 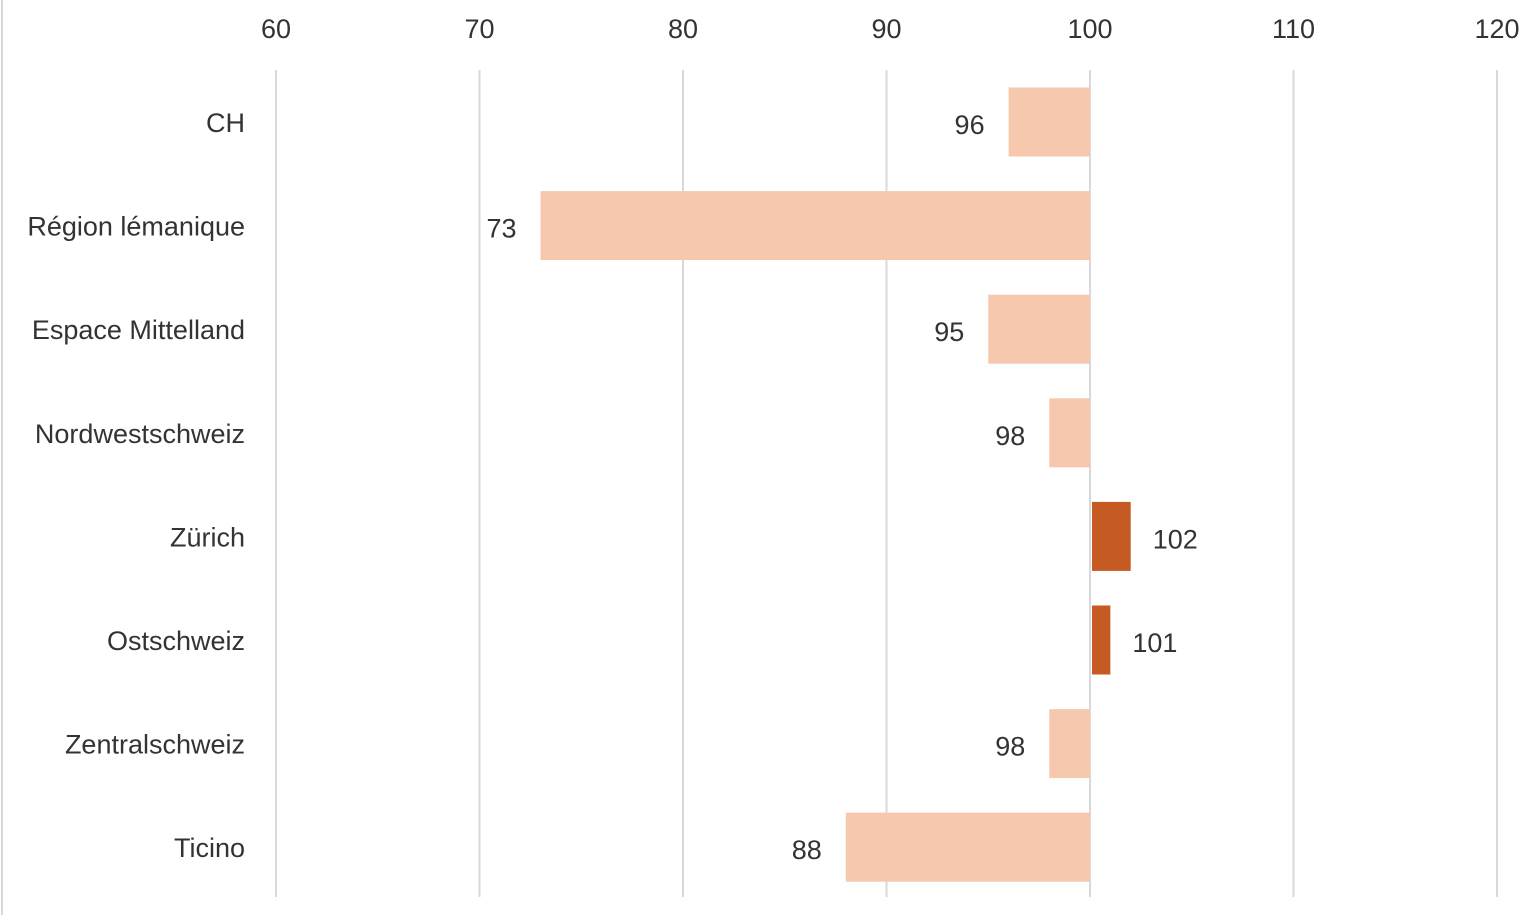 What do you see at coordinates (1010, 436) in the screenshot?
I see `data-label-3: 98` at bounding box center [1010, 436].